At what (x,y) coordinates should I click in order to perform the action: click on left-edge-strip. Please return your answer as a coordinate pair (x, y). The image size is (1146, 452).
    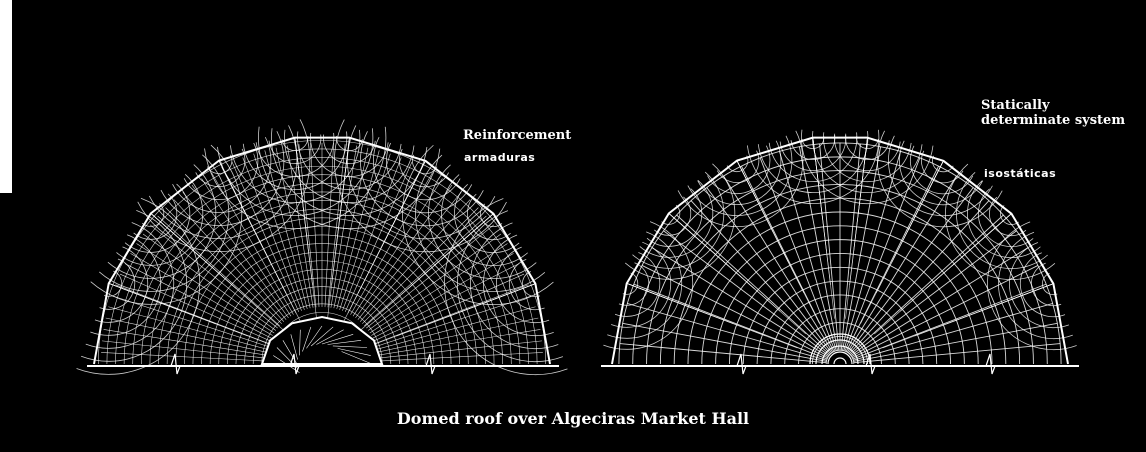
    Looking at the image, I should click on (6, 96).